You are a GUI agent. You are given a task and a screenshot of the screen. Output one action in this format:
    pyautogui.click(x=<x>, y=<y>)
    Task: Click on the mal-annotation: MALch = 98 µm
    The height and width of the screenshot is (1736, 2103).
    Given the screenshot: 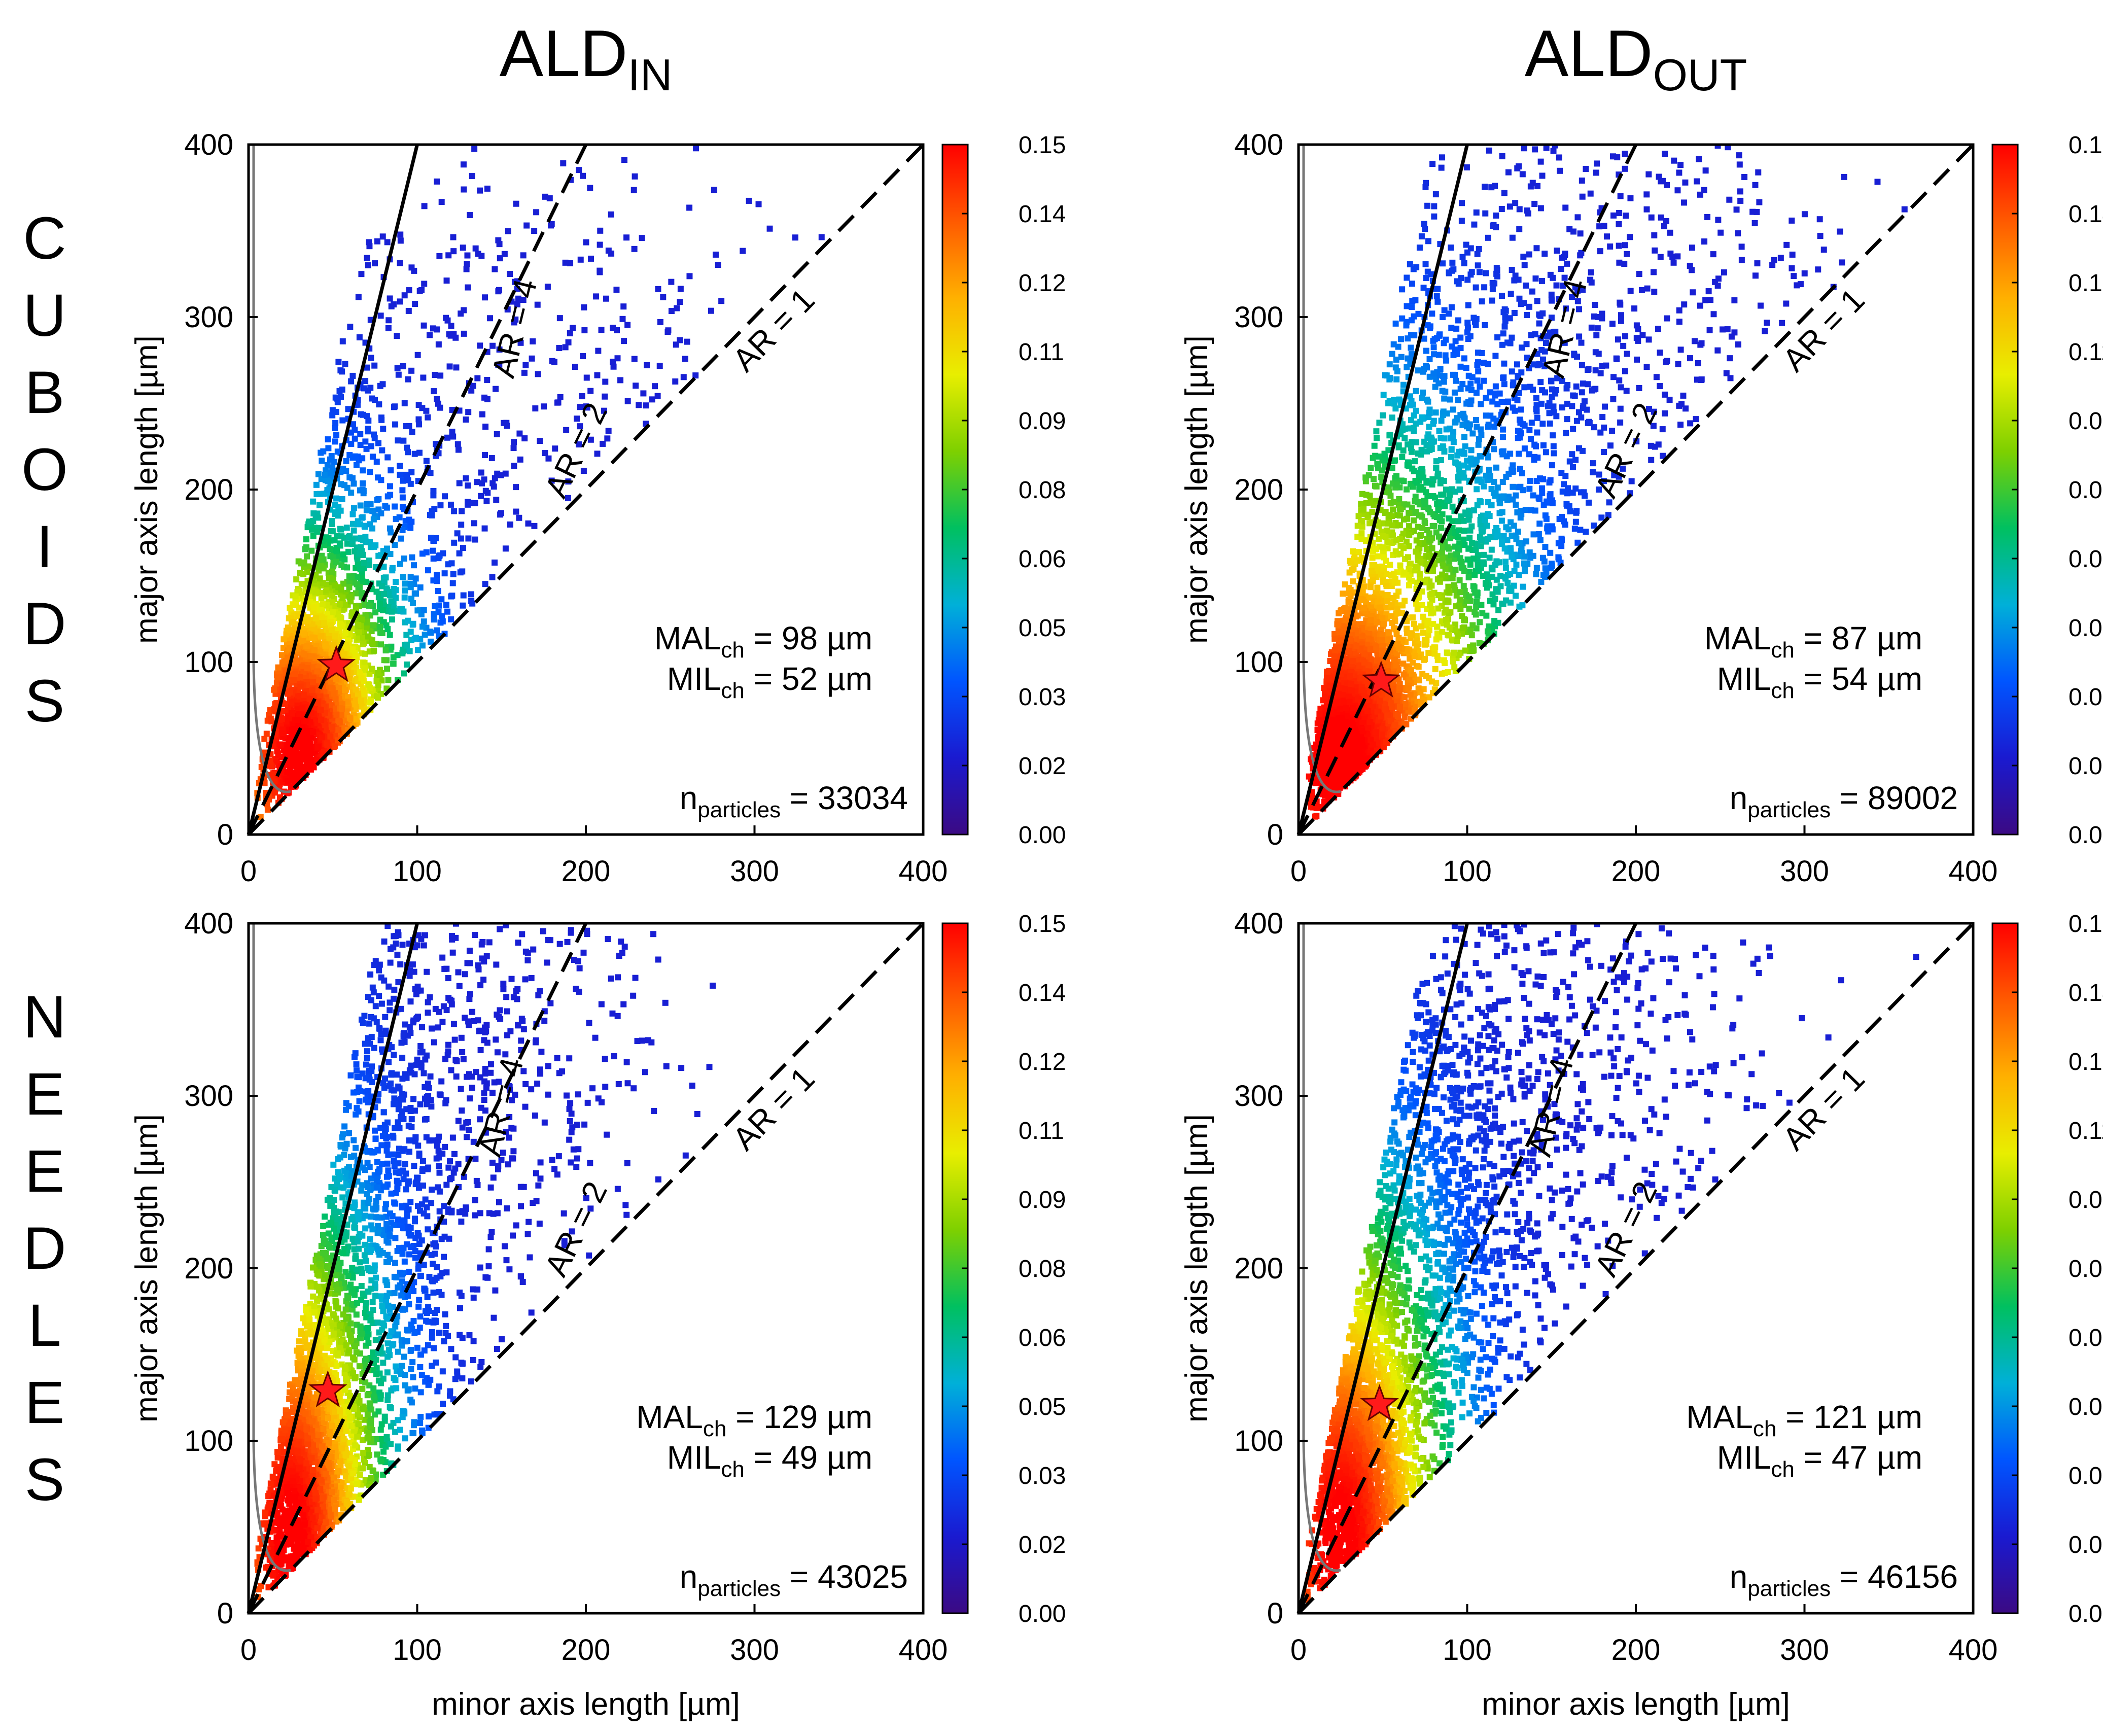 What is the action you would take?
    pyautogui.click(x=763, y=641)
    